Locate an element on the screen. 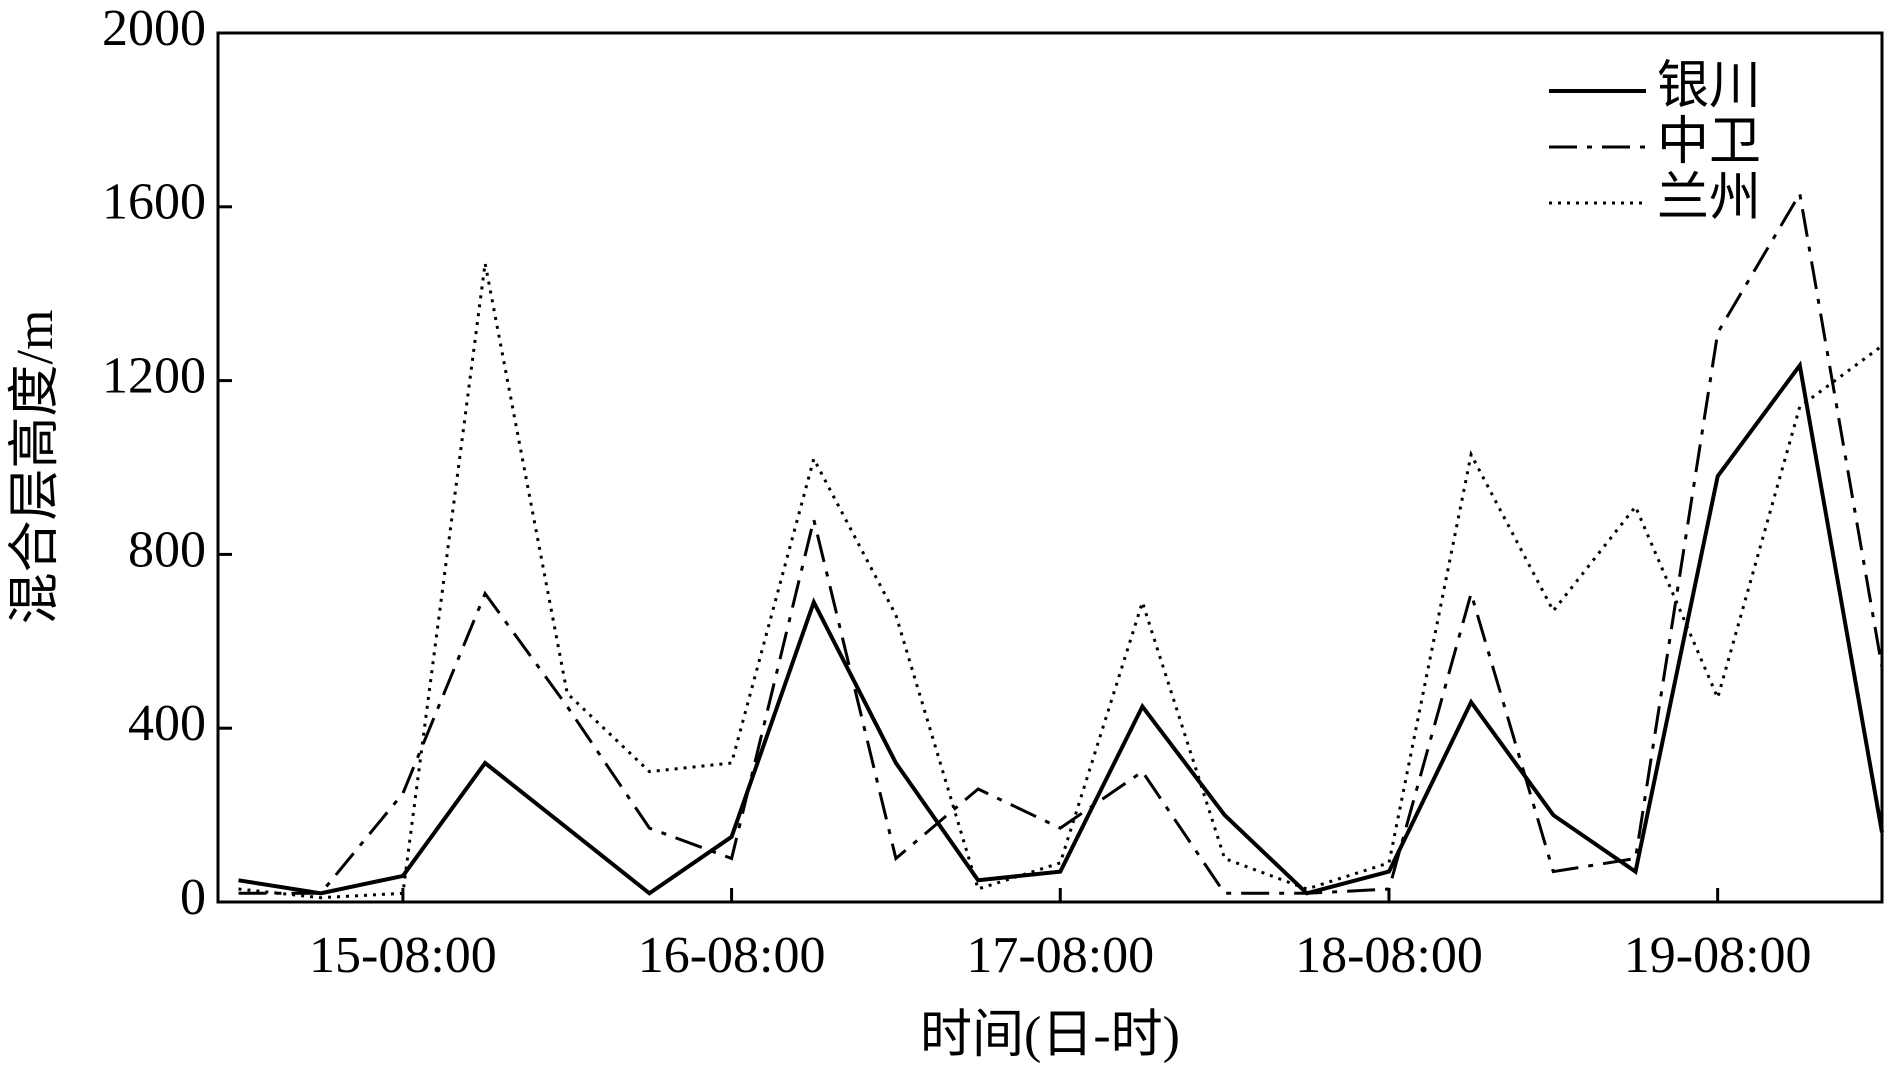  x-tick-label: 18-08:00 is located at coordinates (1389, 955).